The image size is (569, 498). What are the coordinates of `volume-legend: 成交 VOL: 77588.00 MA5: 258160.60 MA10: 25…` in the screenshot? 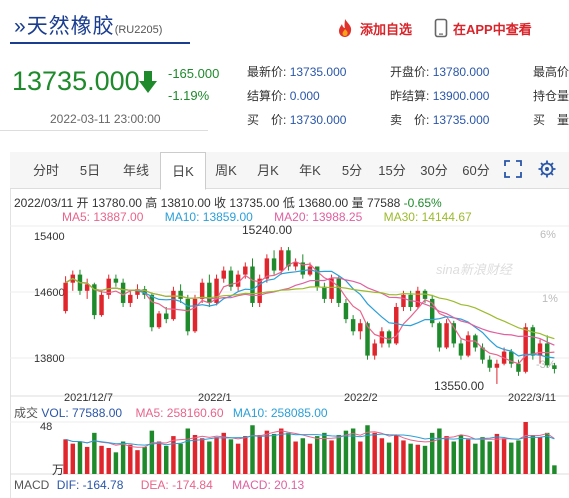 It's located at (171, 412).